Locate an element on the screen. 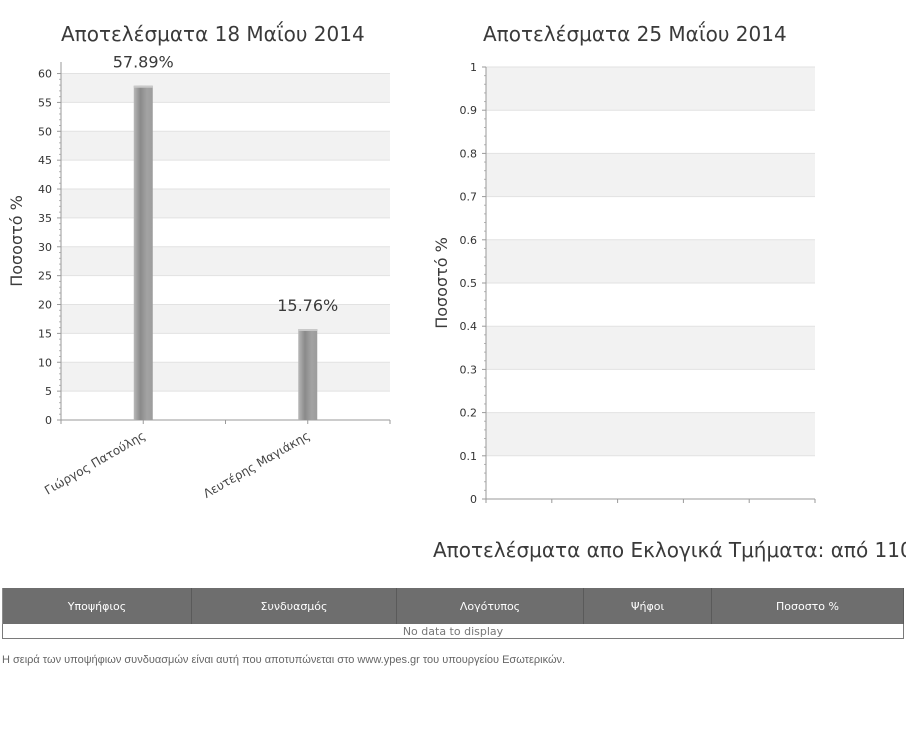 The width and height of the screenshot is (906, 744). y-tick-label: 45 is located at coordinates (45, 160).